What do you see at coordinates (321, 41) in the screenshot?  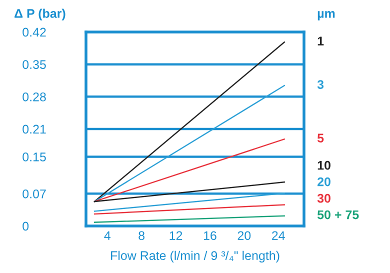 I see `text: 1` at bounding box center [321, 41].